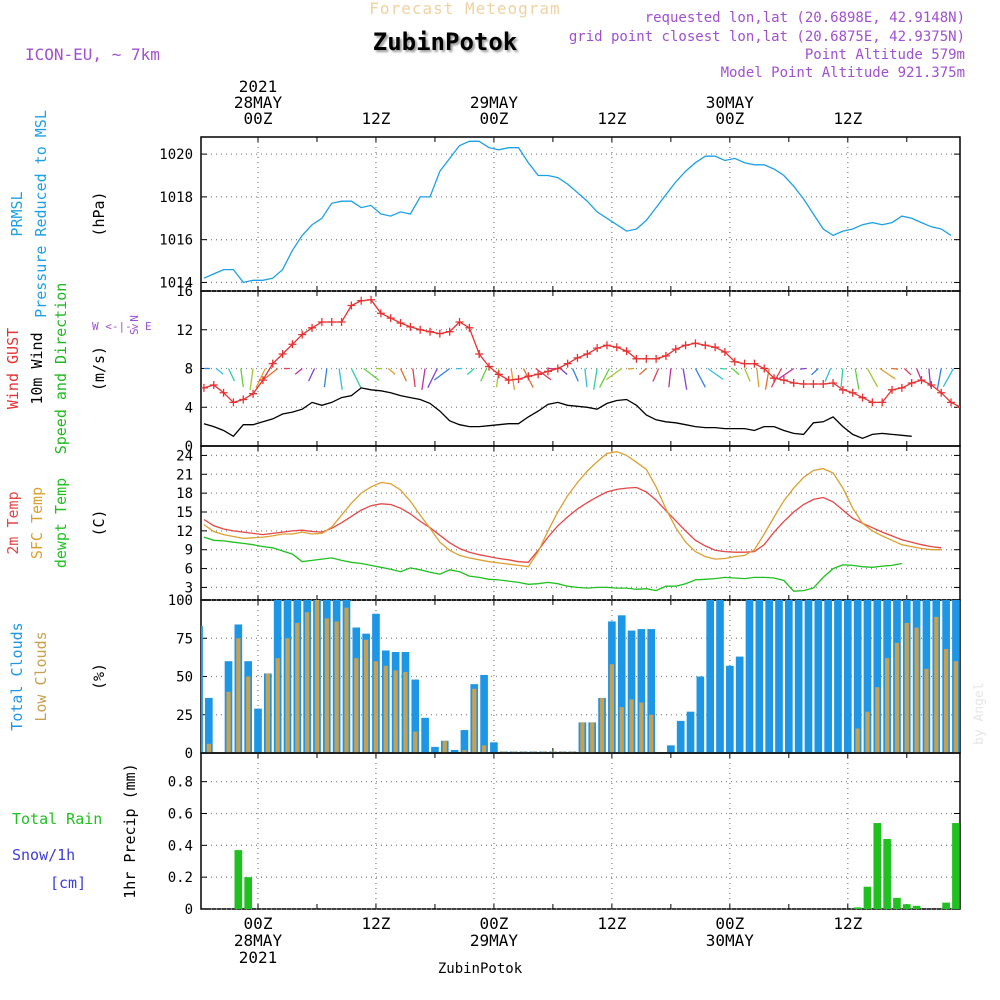  Describe the element at coordinates (847, 923) in the screenshot. I see `bottom-time-label: 12Z` at that location.